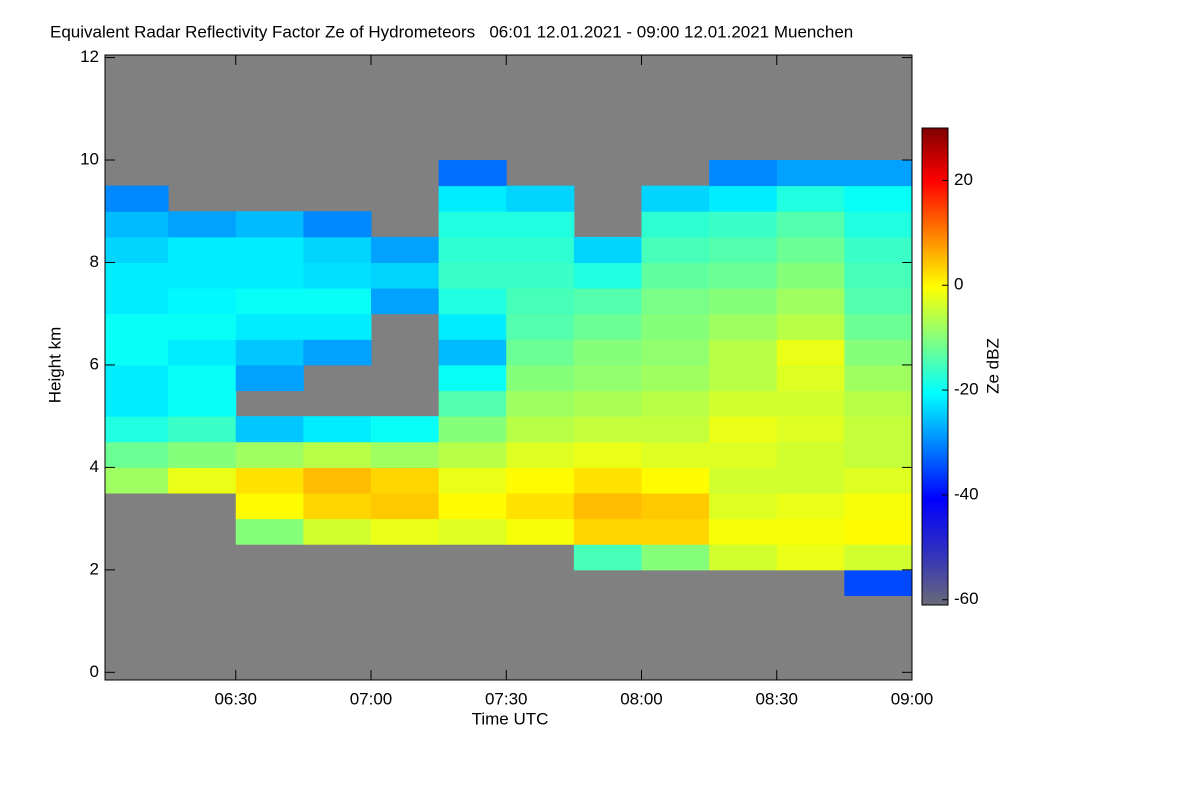 The image size is (1200, 800). Describe the element at coordinates (958, 284) in the screenshot. I see `colorbar-tick-label: 0` at that location.